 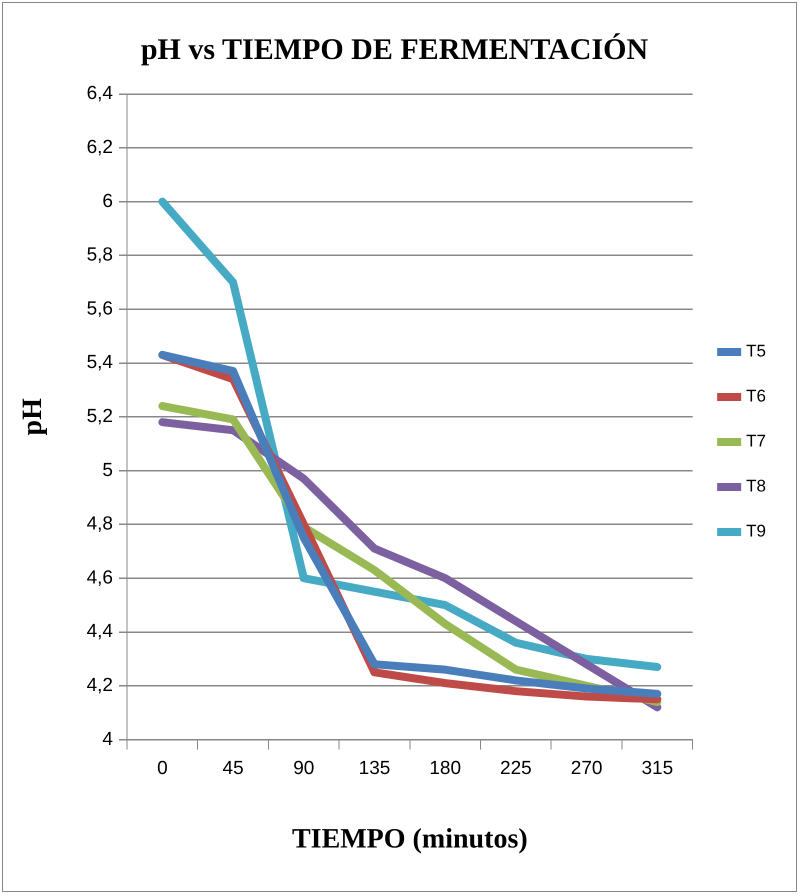 What do you see at coordinates (756, 531) in the screenshot?
I see `legend-label: T9` at bounding box center [756, 531].